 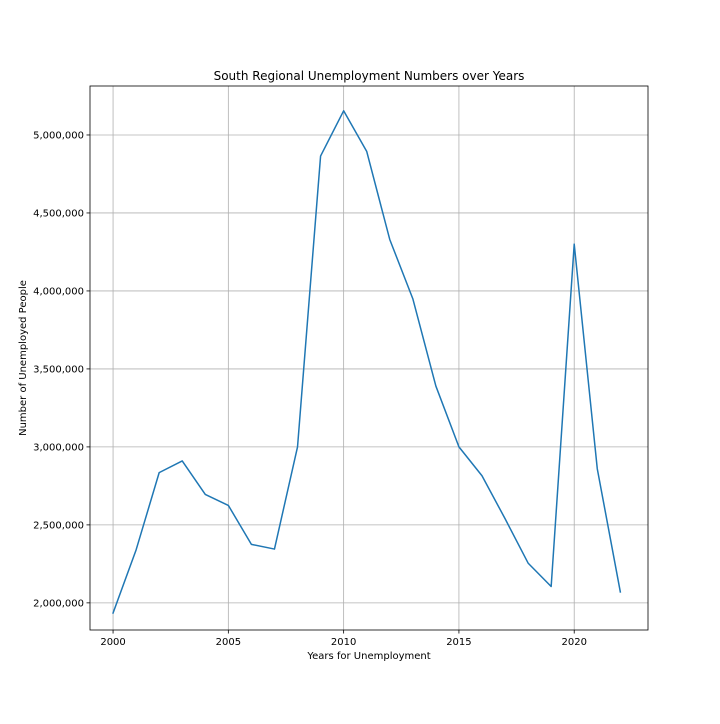 I want to click on y-tick-label: 4,000,000, so click(x=58, y=291).